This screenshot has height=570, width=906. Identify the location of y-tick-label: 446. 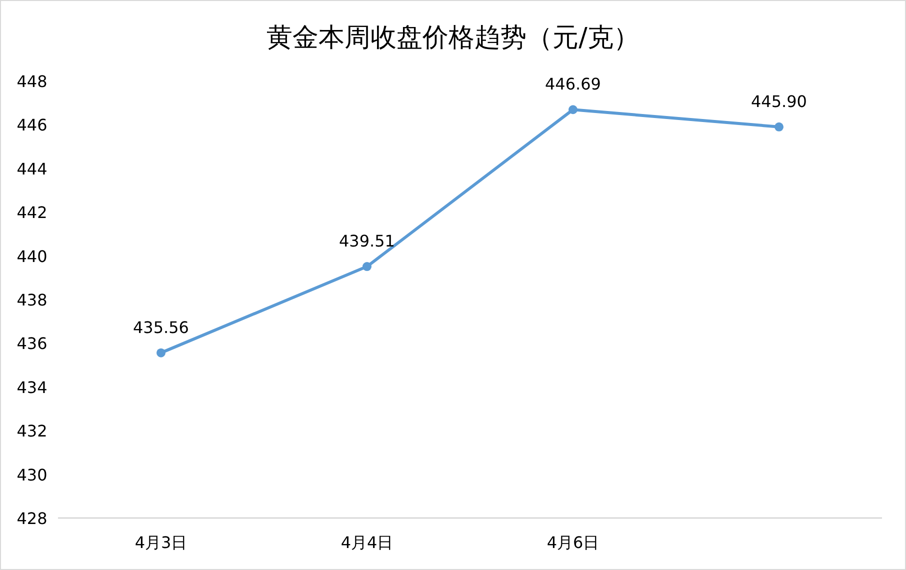
(32, 125).